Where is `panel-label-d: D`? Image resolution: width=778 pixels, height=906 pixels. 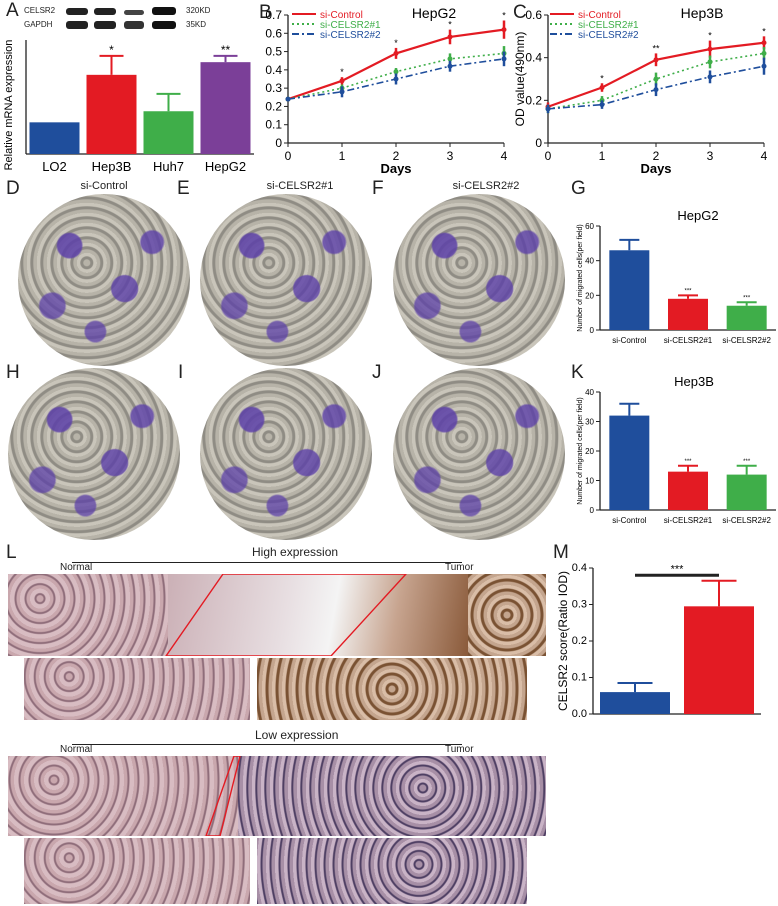 panel-label-d: D is located at coordinates (13, 188).